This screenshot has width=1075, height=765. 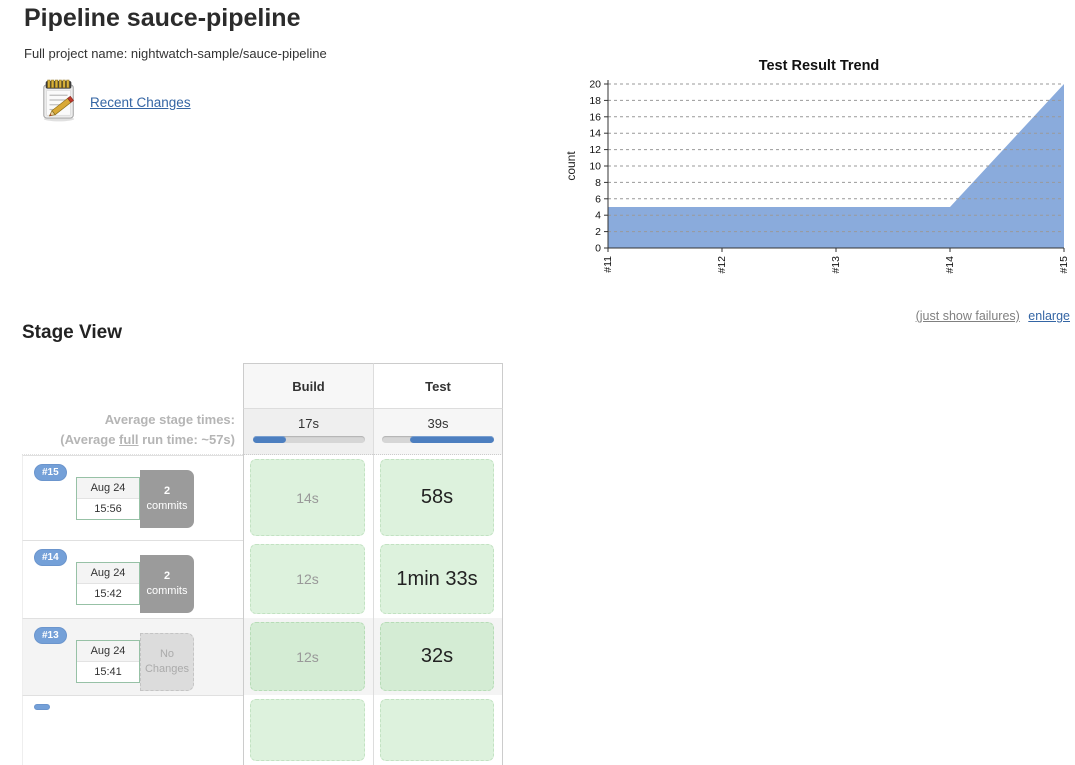 What do you see at coordinates (598, 183) in the screenshot?
I see `svg-text: 8` at bounding box center [598, 183].